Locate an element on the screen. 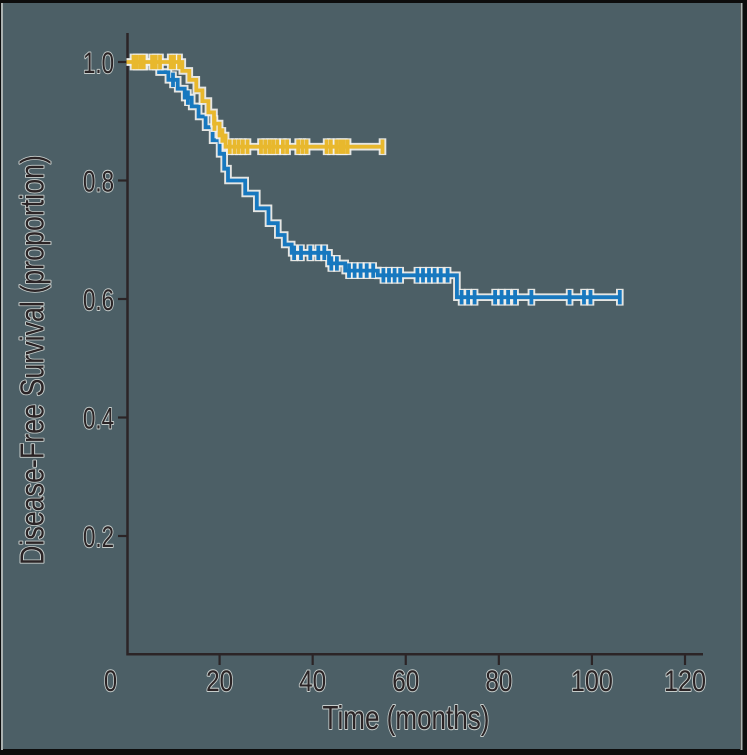 This screenshot has width=747, height=755. y-tick-label: 0.6 is located at coordinates (98, 300).